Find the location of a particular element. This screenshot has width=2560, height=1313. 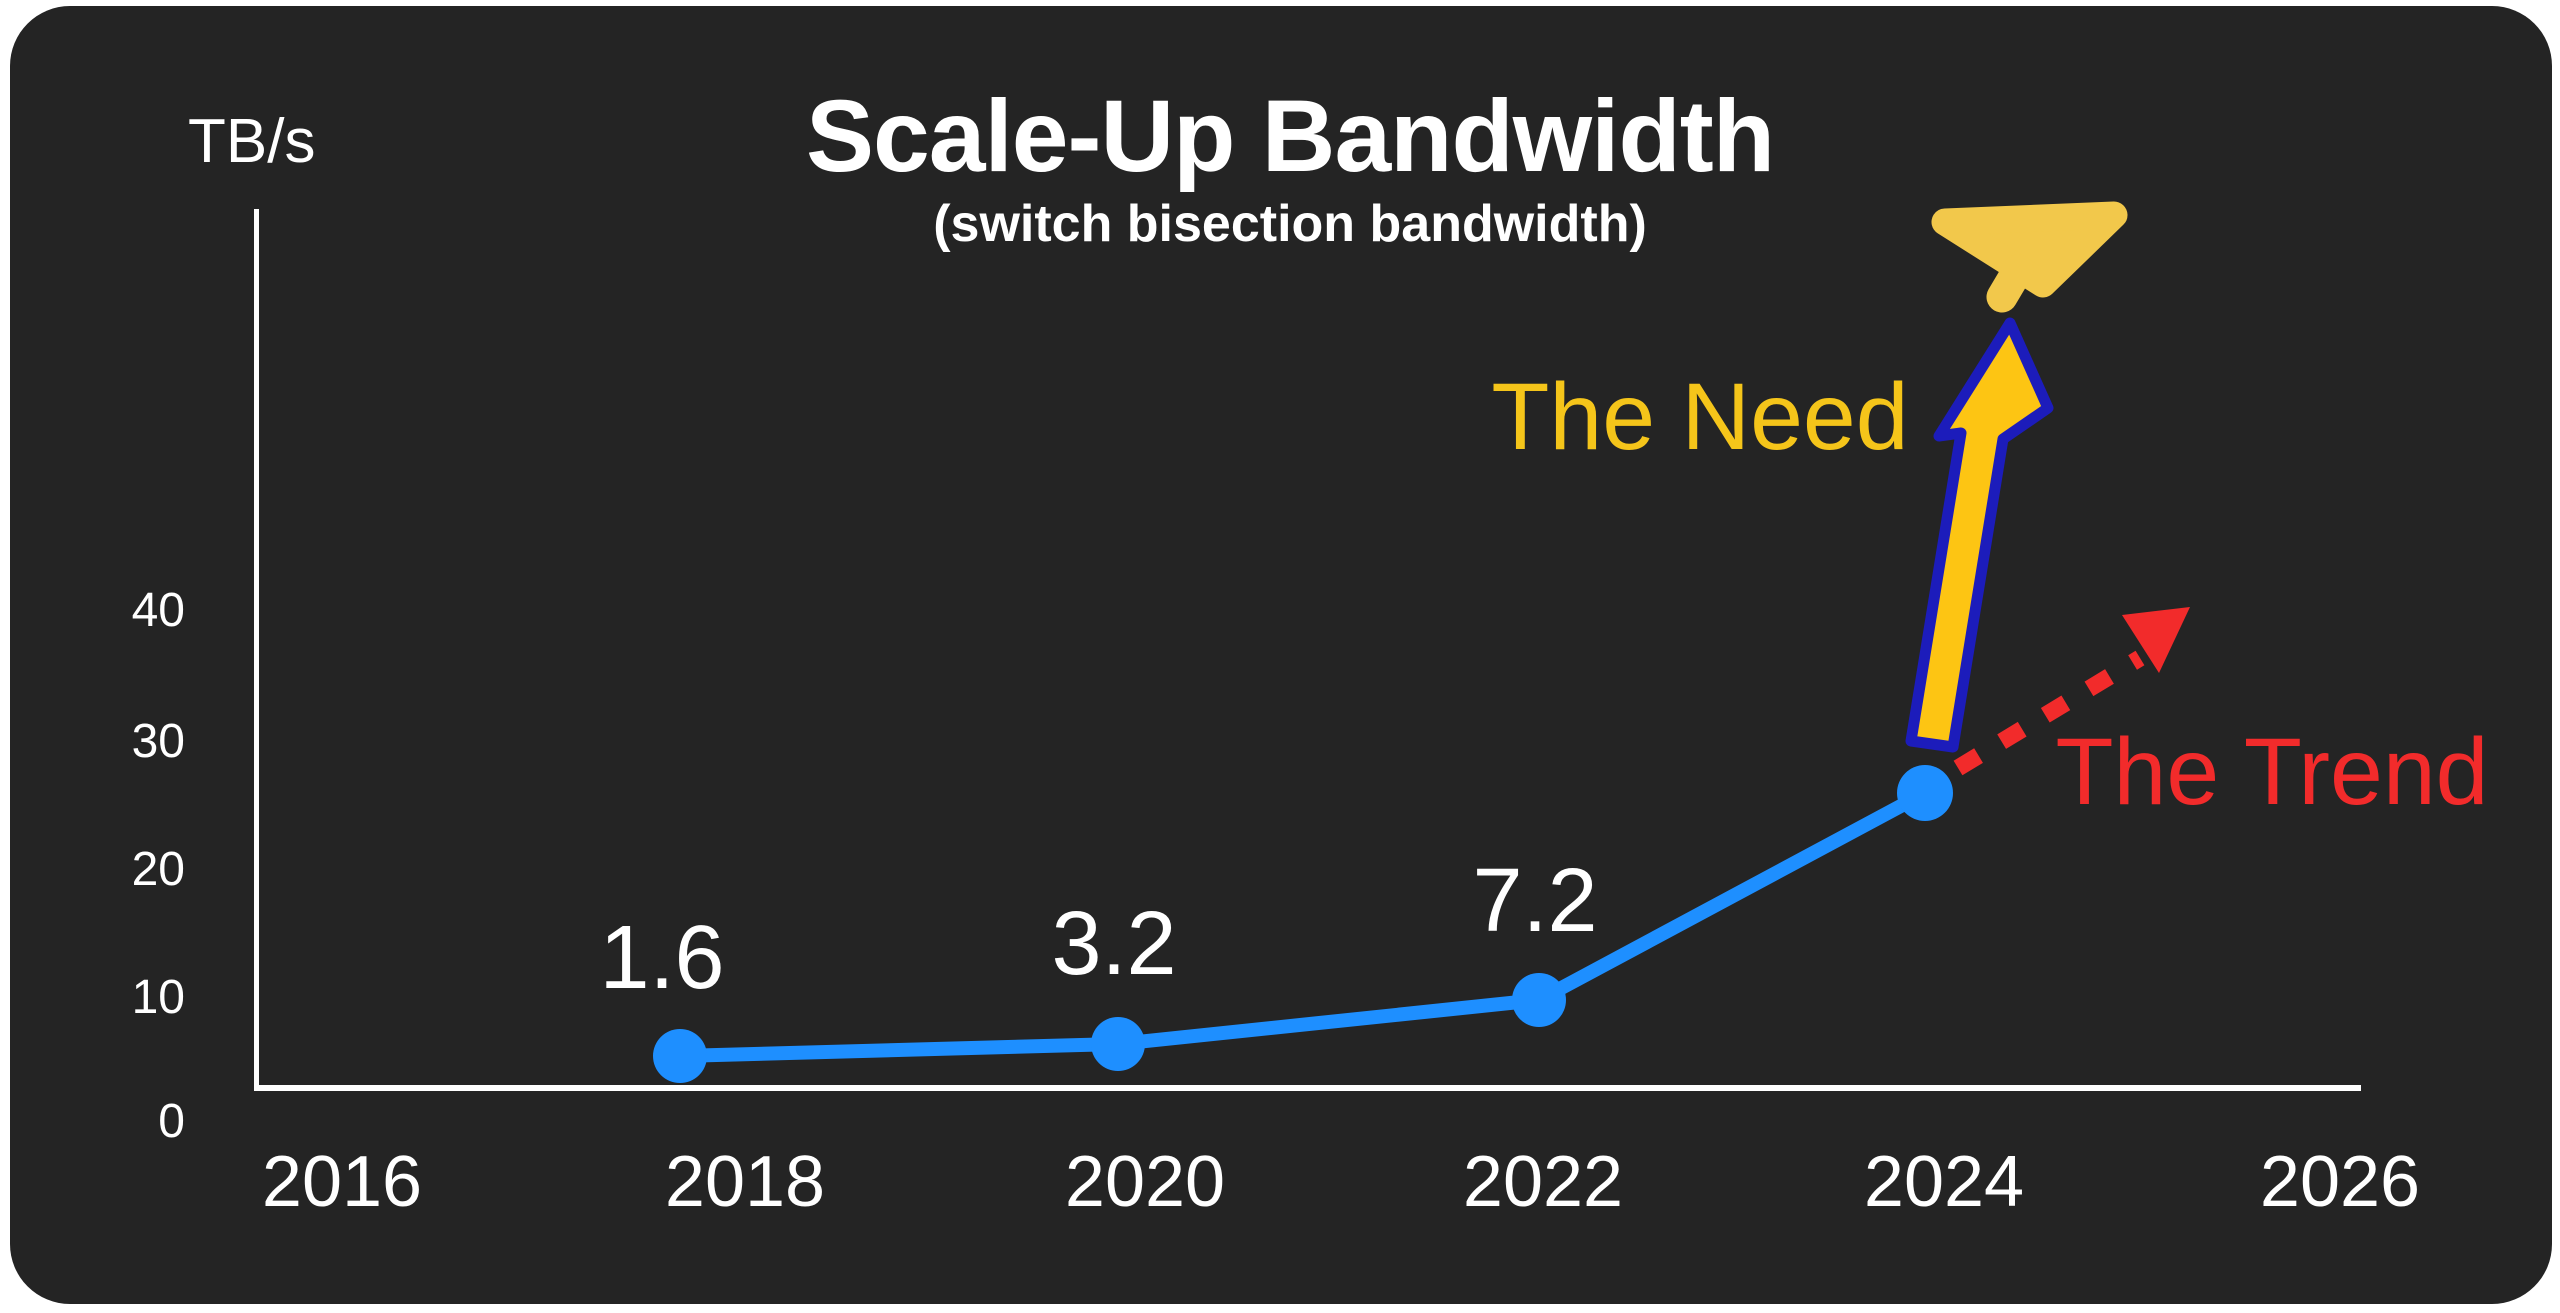

y-tick-20: 20 is located at coordinates (158, 869).